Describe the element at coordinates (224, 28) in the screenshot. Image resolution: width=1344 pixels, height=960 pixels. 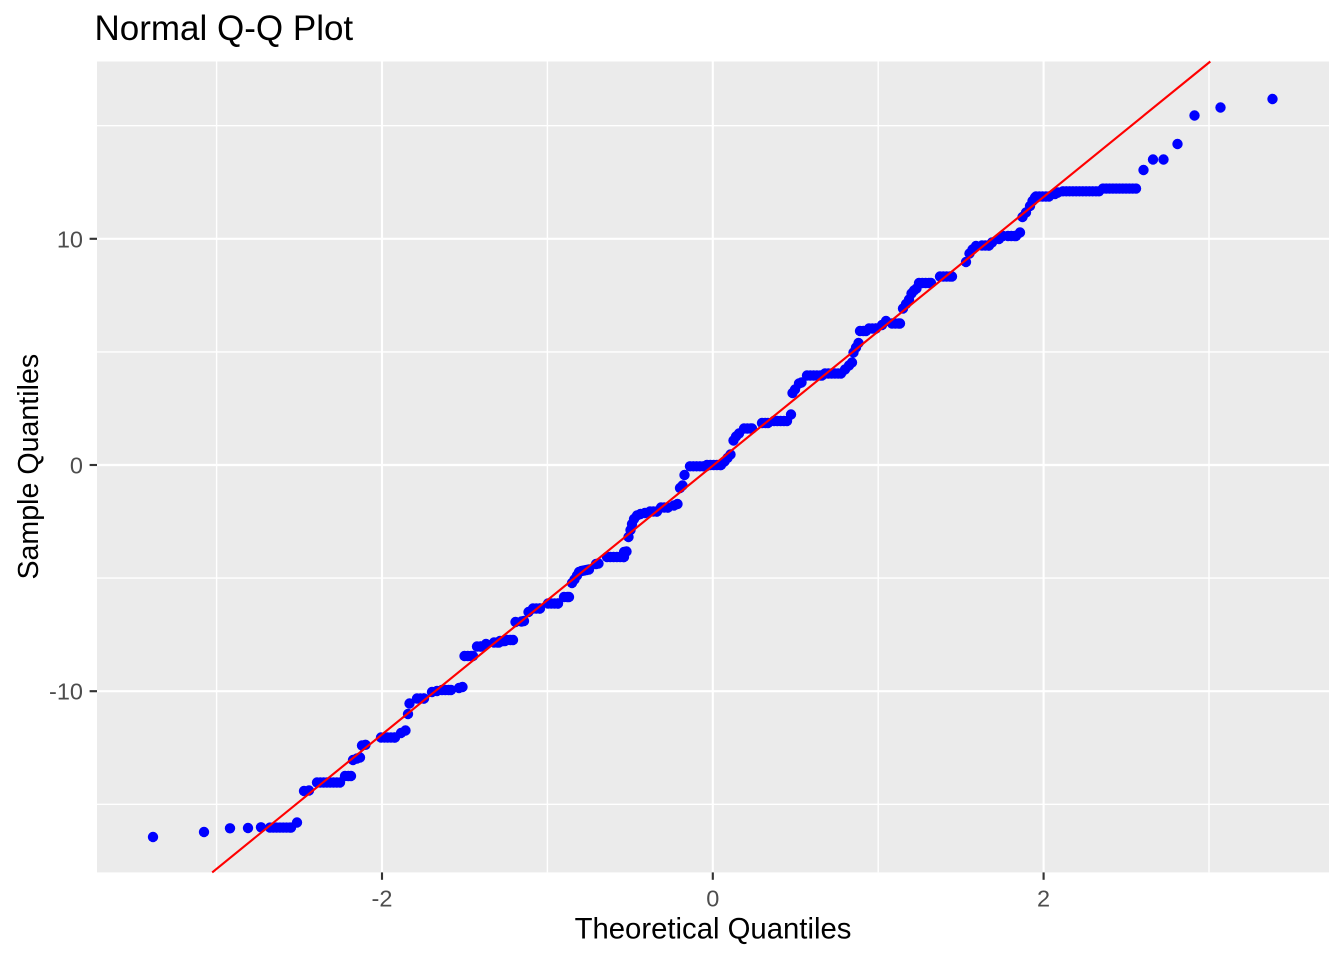
I see `svg-text: Normal Q-Q Plot` at that location.